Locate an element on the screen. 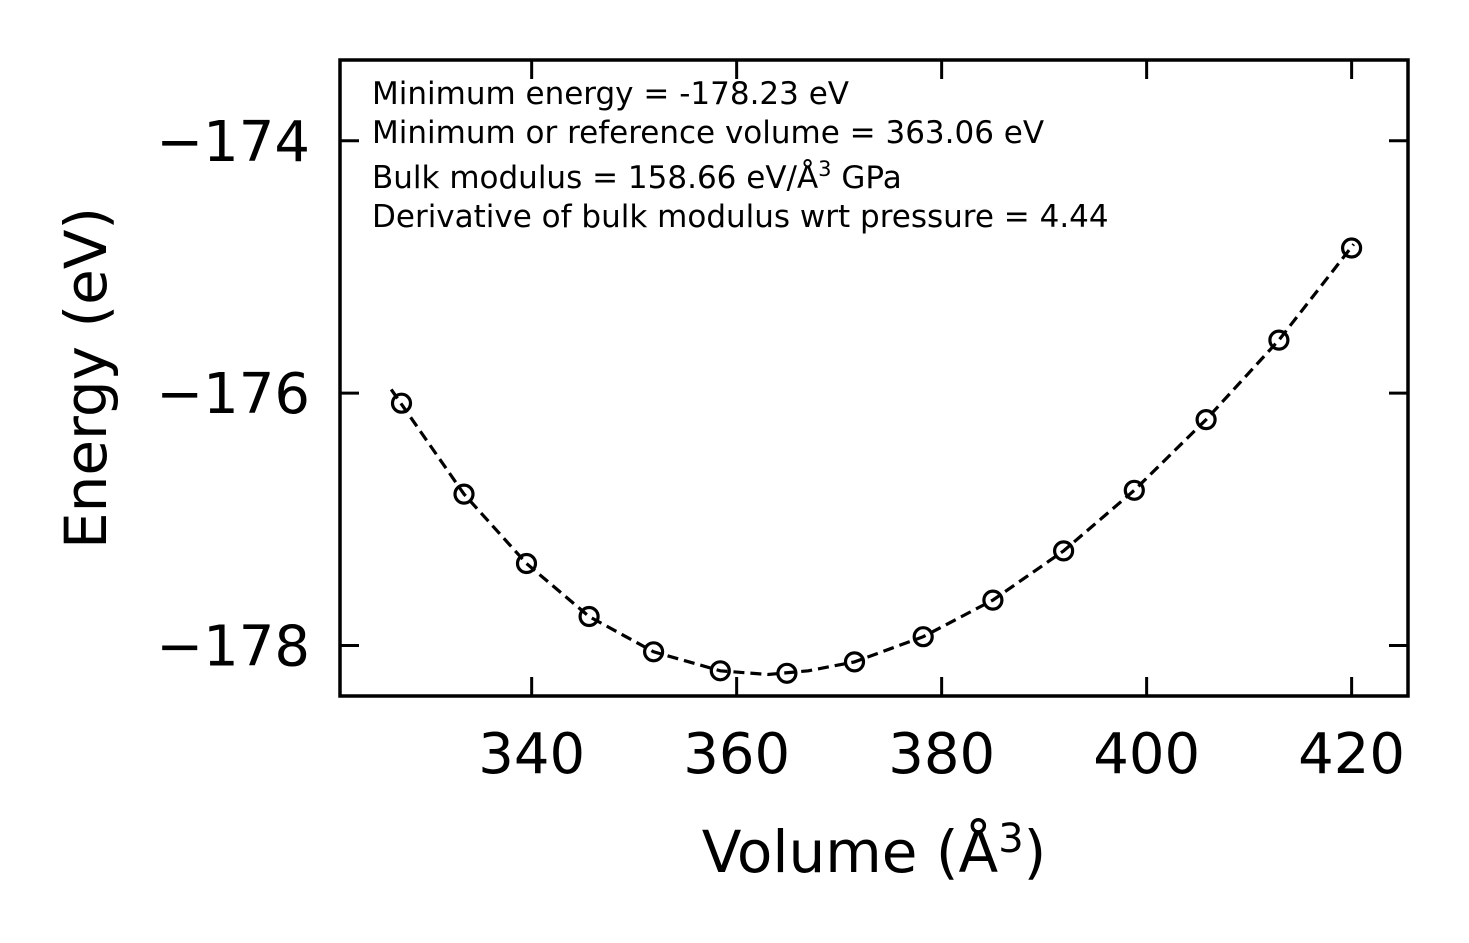 Image resolution: width=1469 pixels, height=943 pixels. annotation-bulk-modulus: Bulk modulus = 158.66 eV/Å3 GPa is located at coordinates (637, 176).